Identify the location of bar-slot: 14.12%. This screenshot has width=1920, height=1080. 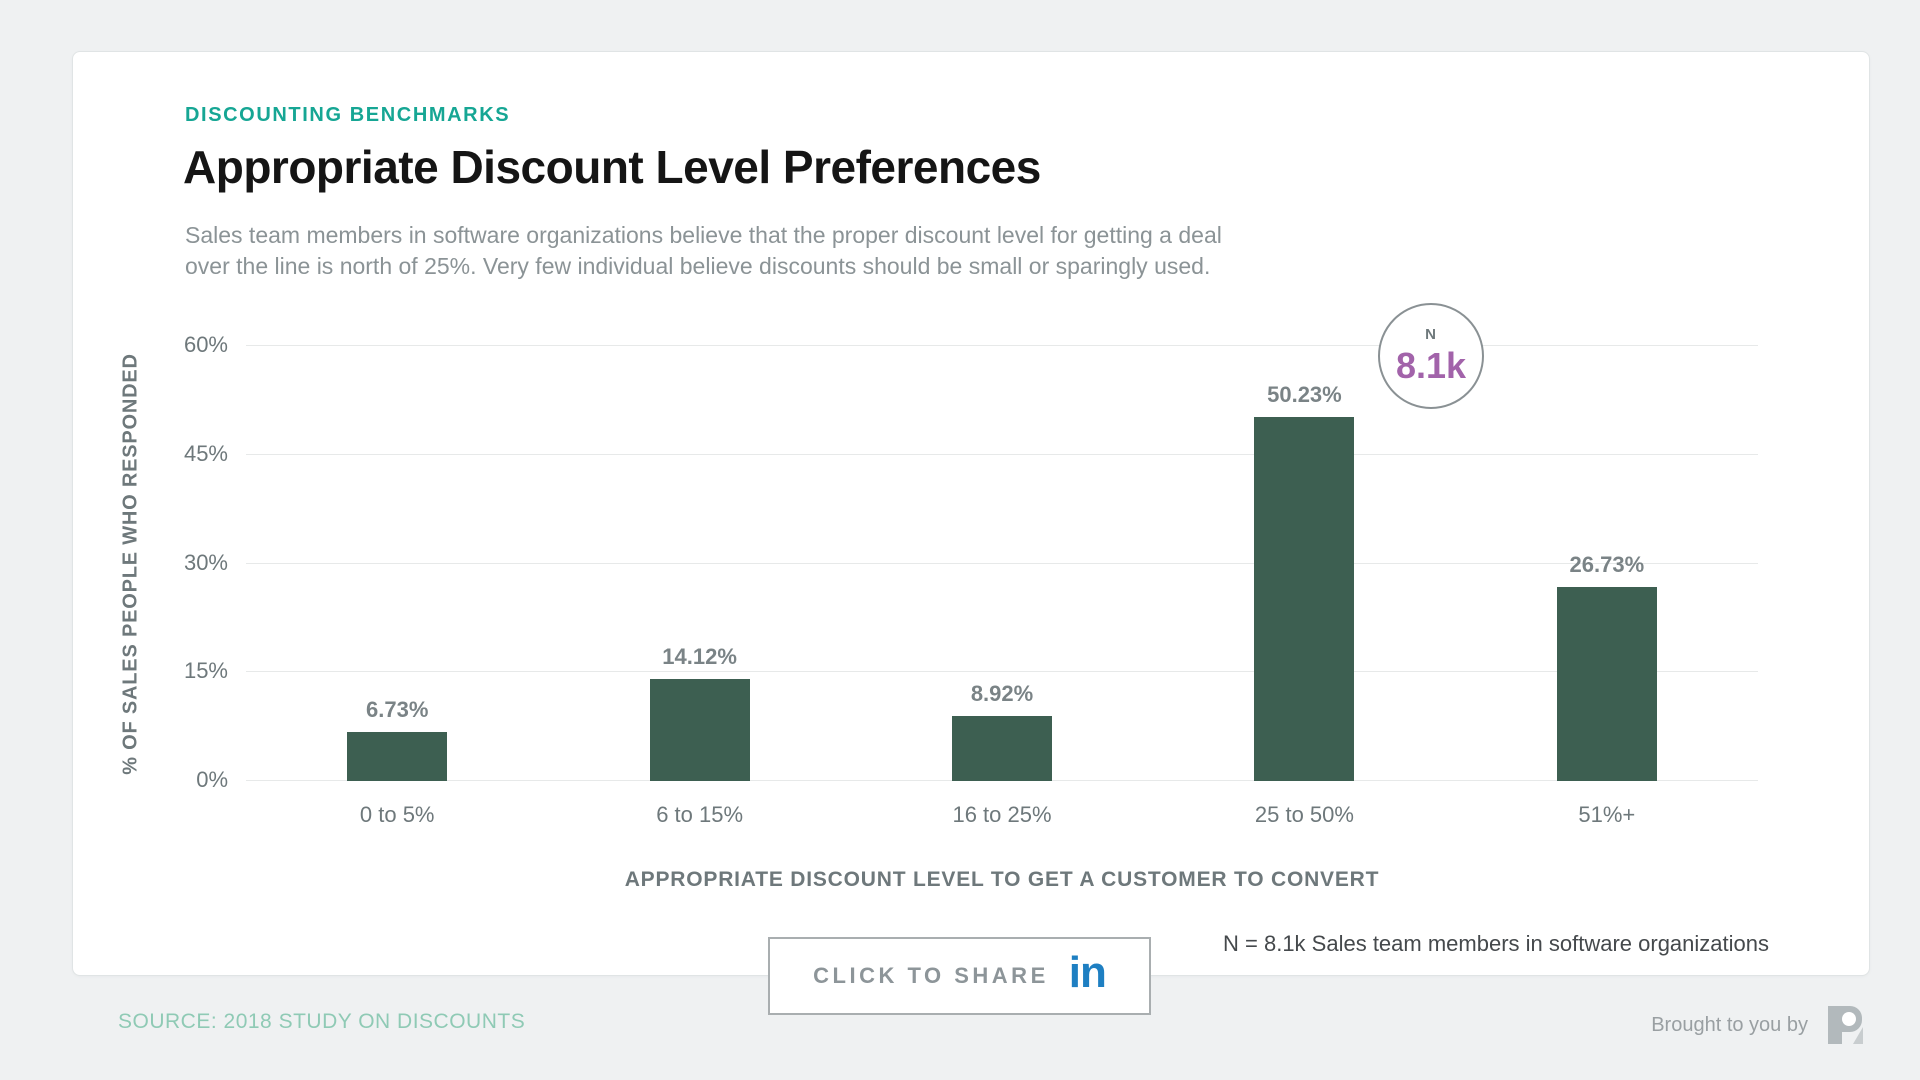
(699, 563).